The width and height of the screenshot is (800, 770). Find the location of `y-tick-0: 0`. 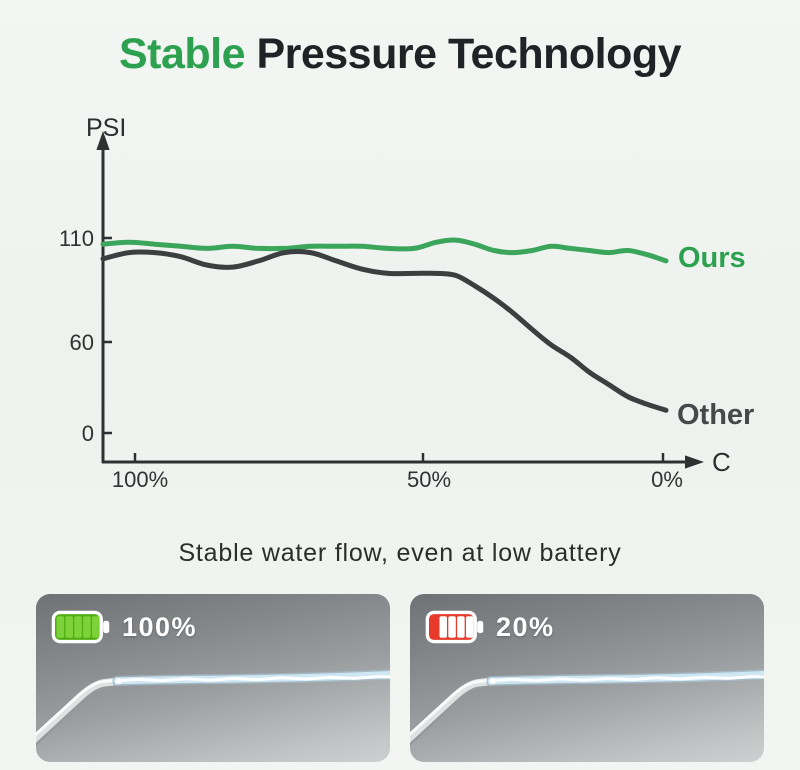

y-tick-0: 0 is located at coordinates (88, 433).